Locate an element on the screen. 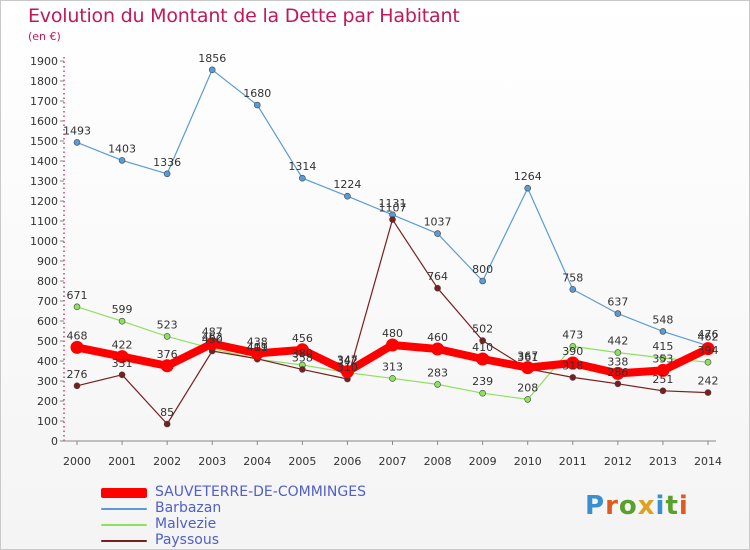 This screenshot has height=550, width=750. data-label: 410 is located at coordinates (482, 347).